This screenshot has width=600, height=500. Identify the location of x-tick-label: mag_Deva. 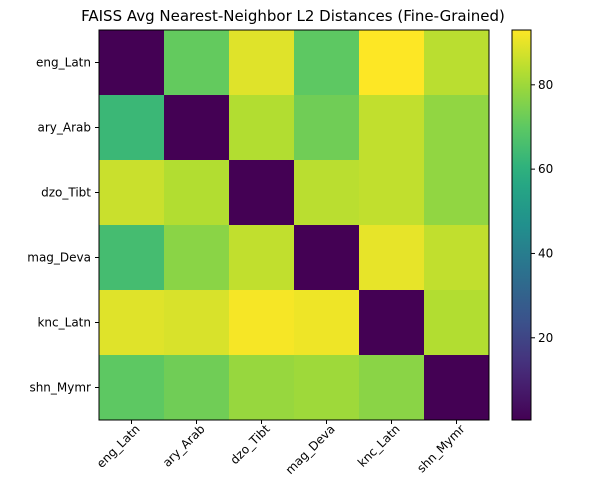
(310, 449).